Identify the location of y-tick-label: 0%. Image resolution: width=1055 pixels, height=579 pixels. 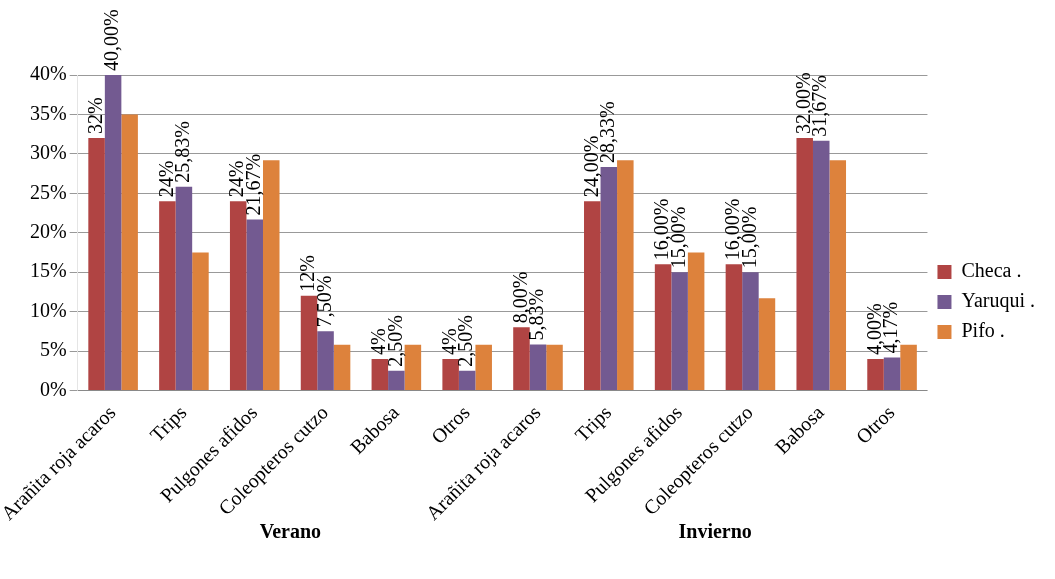
(53, 388).